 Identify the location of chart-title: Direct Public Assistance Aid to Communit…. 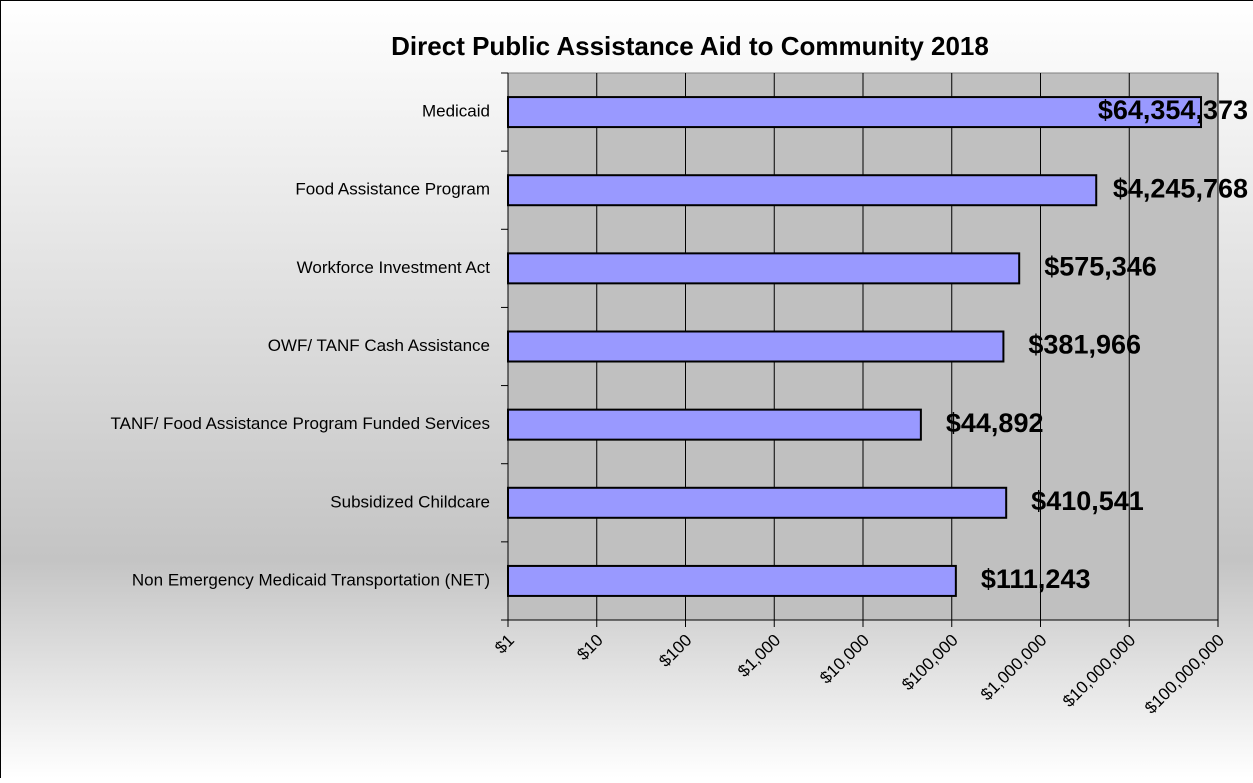
(690, 46).